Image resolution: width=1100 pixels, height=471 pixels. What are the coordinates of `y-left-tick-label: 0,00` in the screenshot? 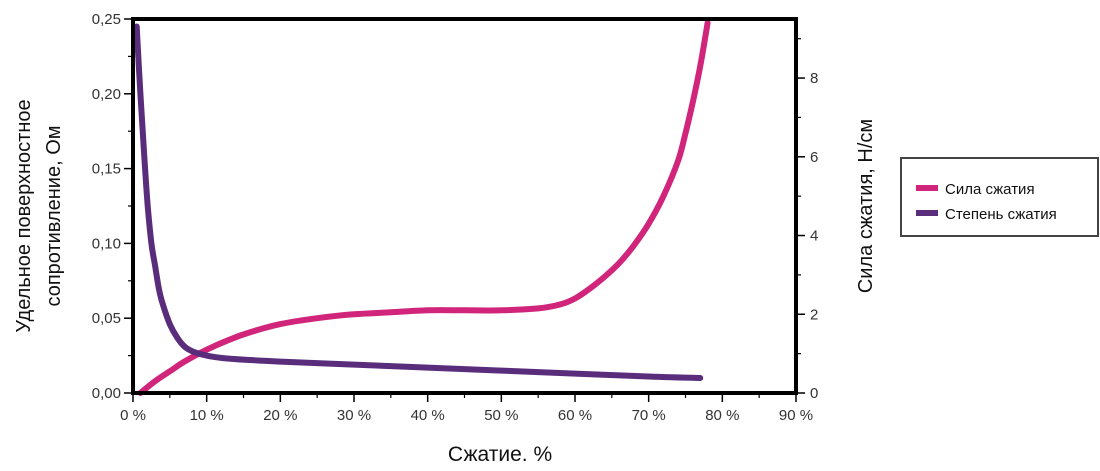 It's located at (106, 393).